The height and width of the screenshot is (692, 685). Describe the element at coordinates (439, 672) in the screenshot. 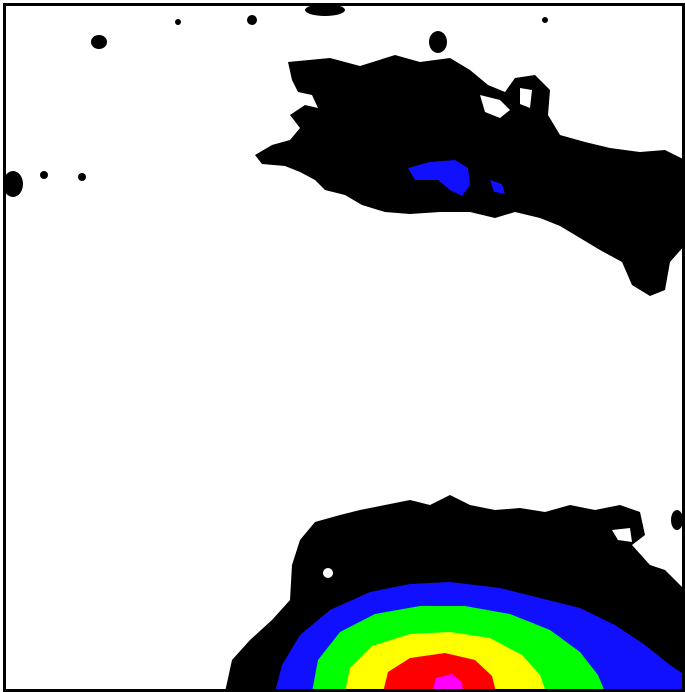

I see `contour-red` at that location.